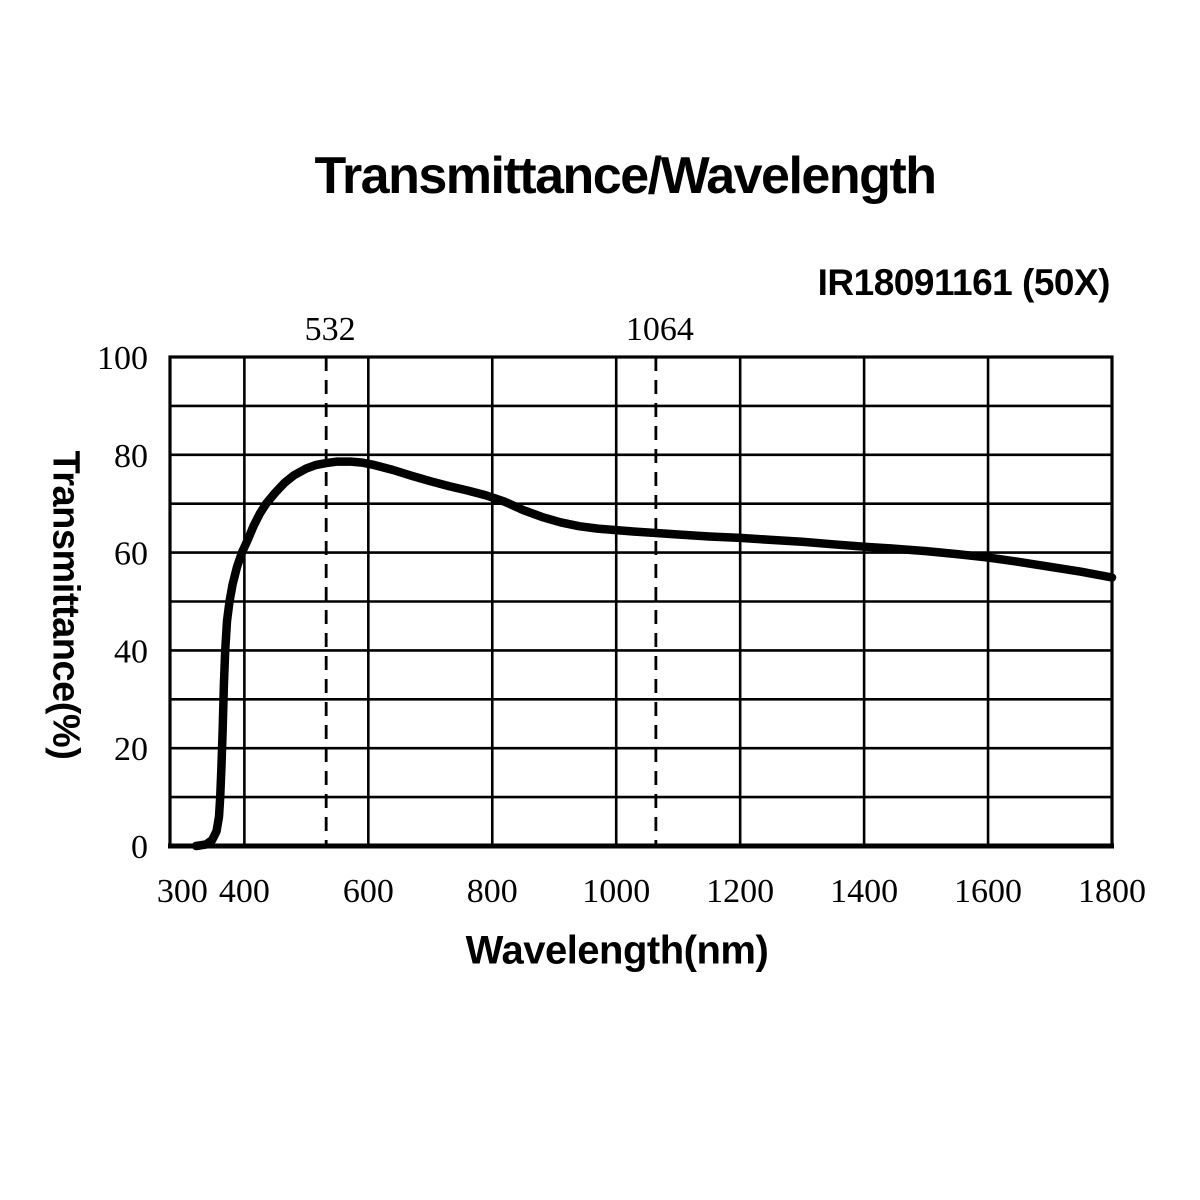 This screenshot has width=1200, height=1200. What do you see at coordinates (131, 651) in the screenshot?
I see `y-tick-label: 40` at bounding box center [131, 651].